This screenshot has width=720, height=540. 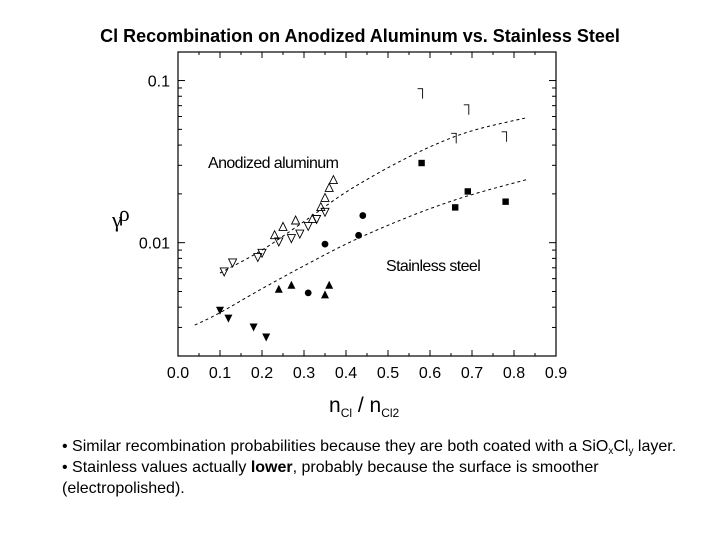 I want to click on formula-siocl: SiOxCly, so click(x=607, y=447).